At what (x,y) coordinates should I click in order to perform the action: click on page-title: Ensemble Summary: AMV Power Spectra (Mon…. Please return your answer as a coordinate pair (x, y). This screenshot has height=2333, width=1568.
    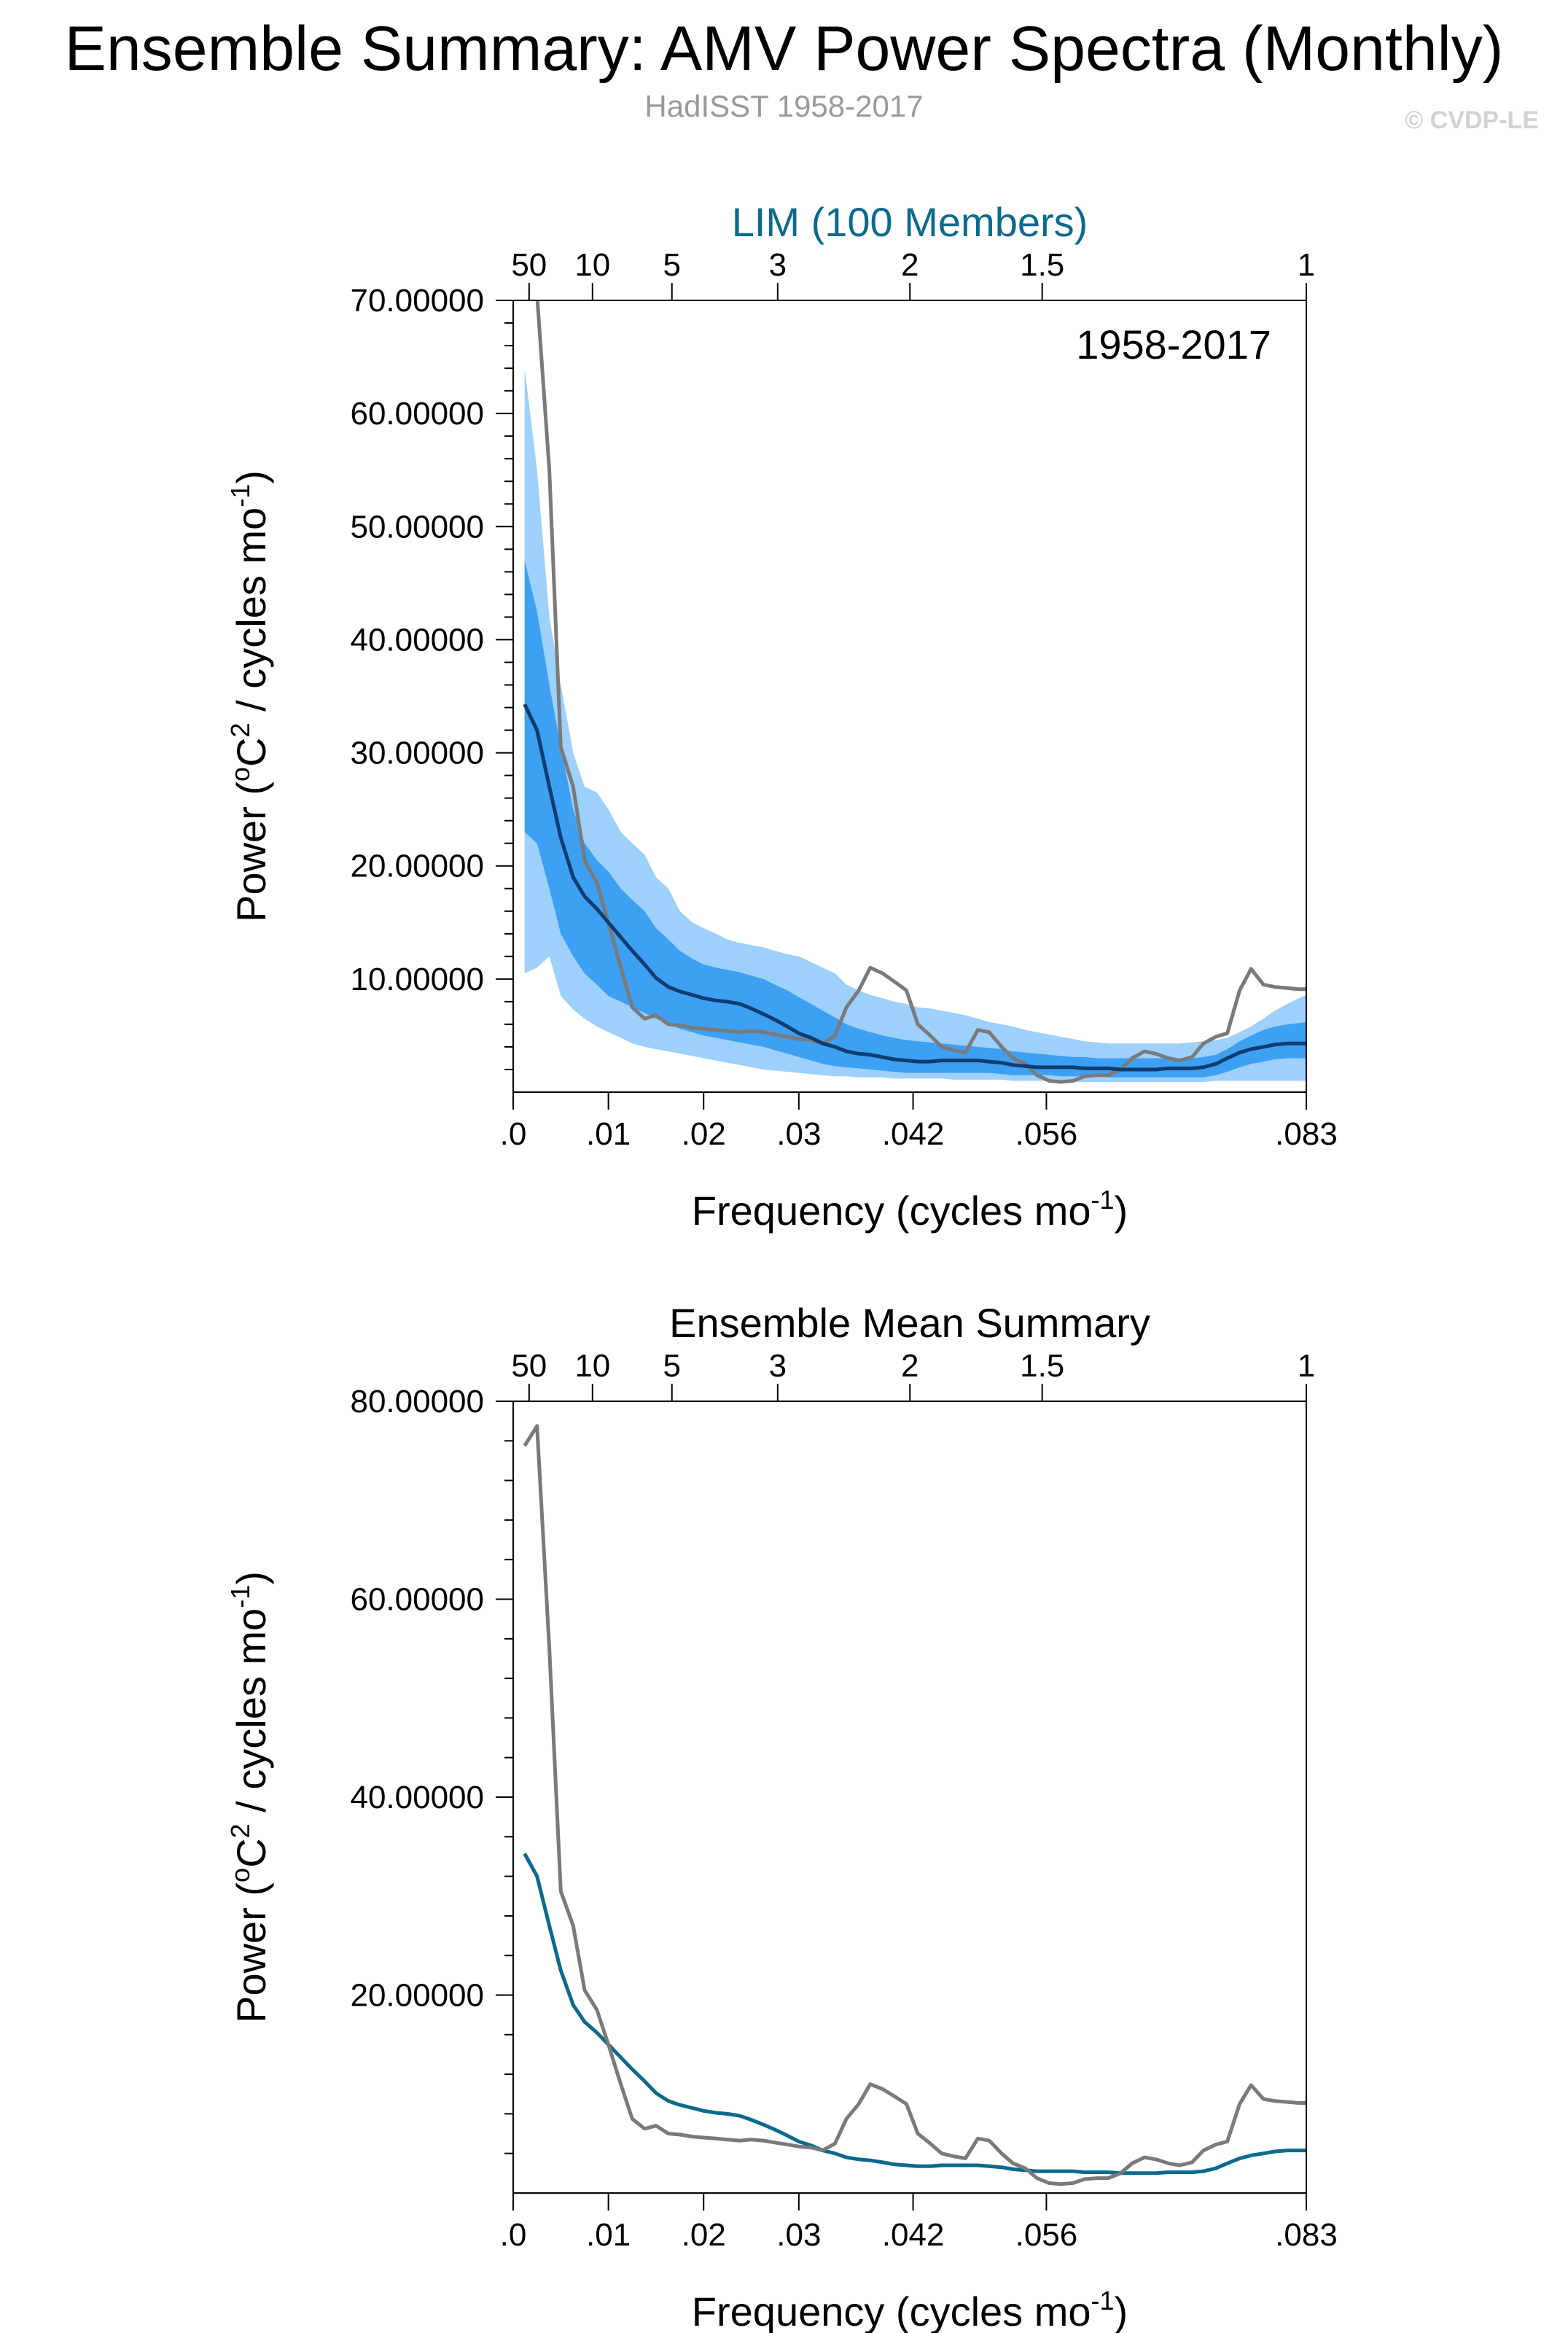
    Looking at the image, I should click on (784, 49).